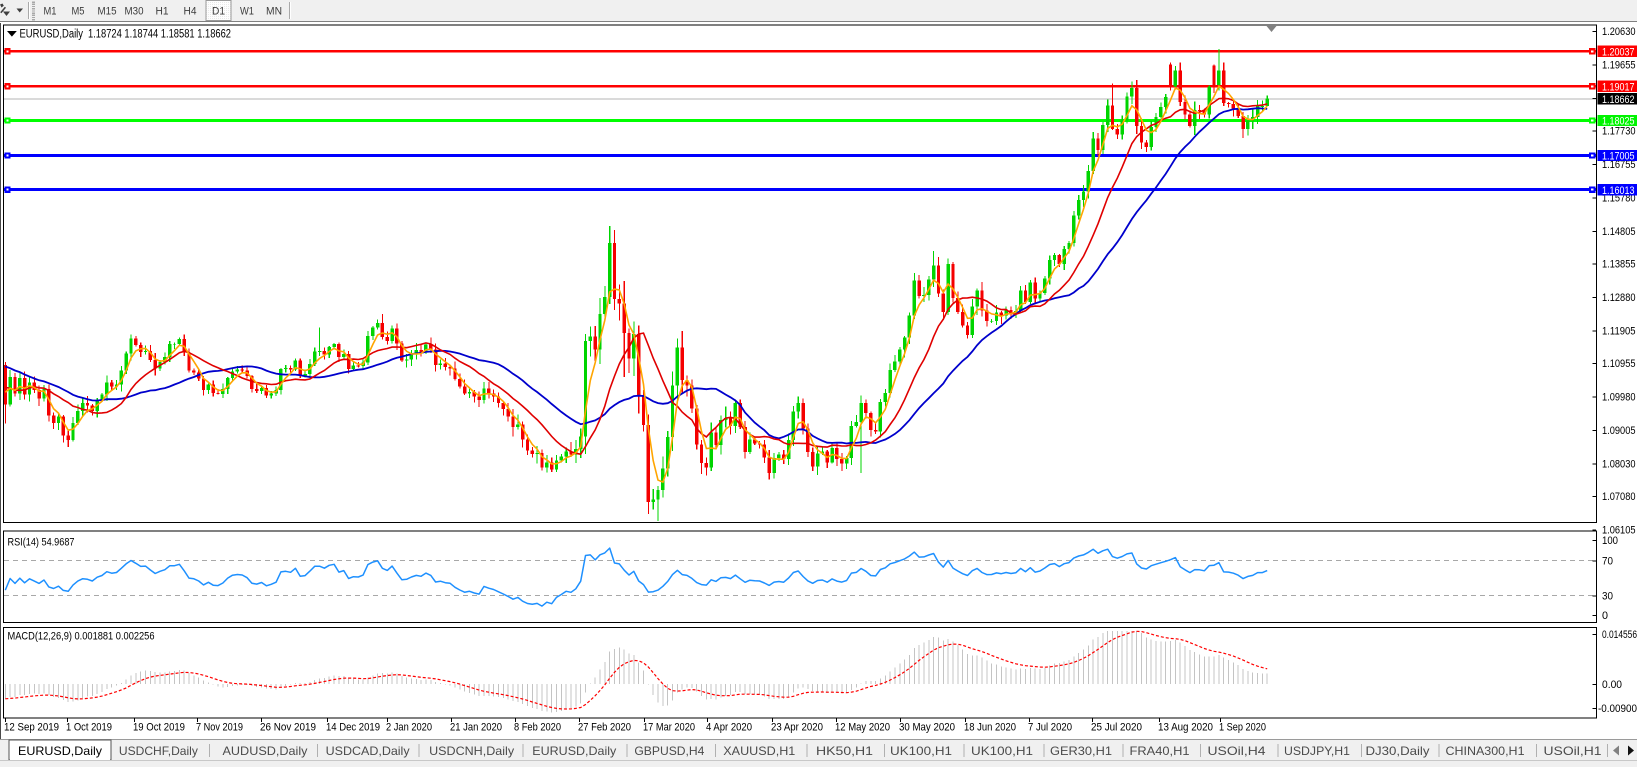 This screenshot has width=1637, height=767. What do you see at coordinates (409, 728) in the screenshot?
I see `svg-text: 2 Jan 2020` at bounding box center [409, 728].